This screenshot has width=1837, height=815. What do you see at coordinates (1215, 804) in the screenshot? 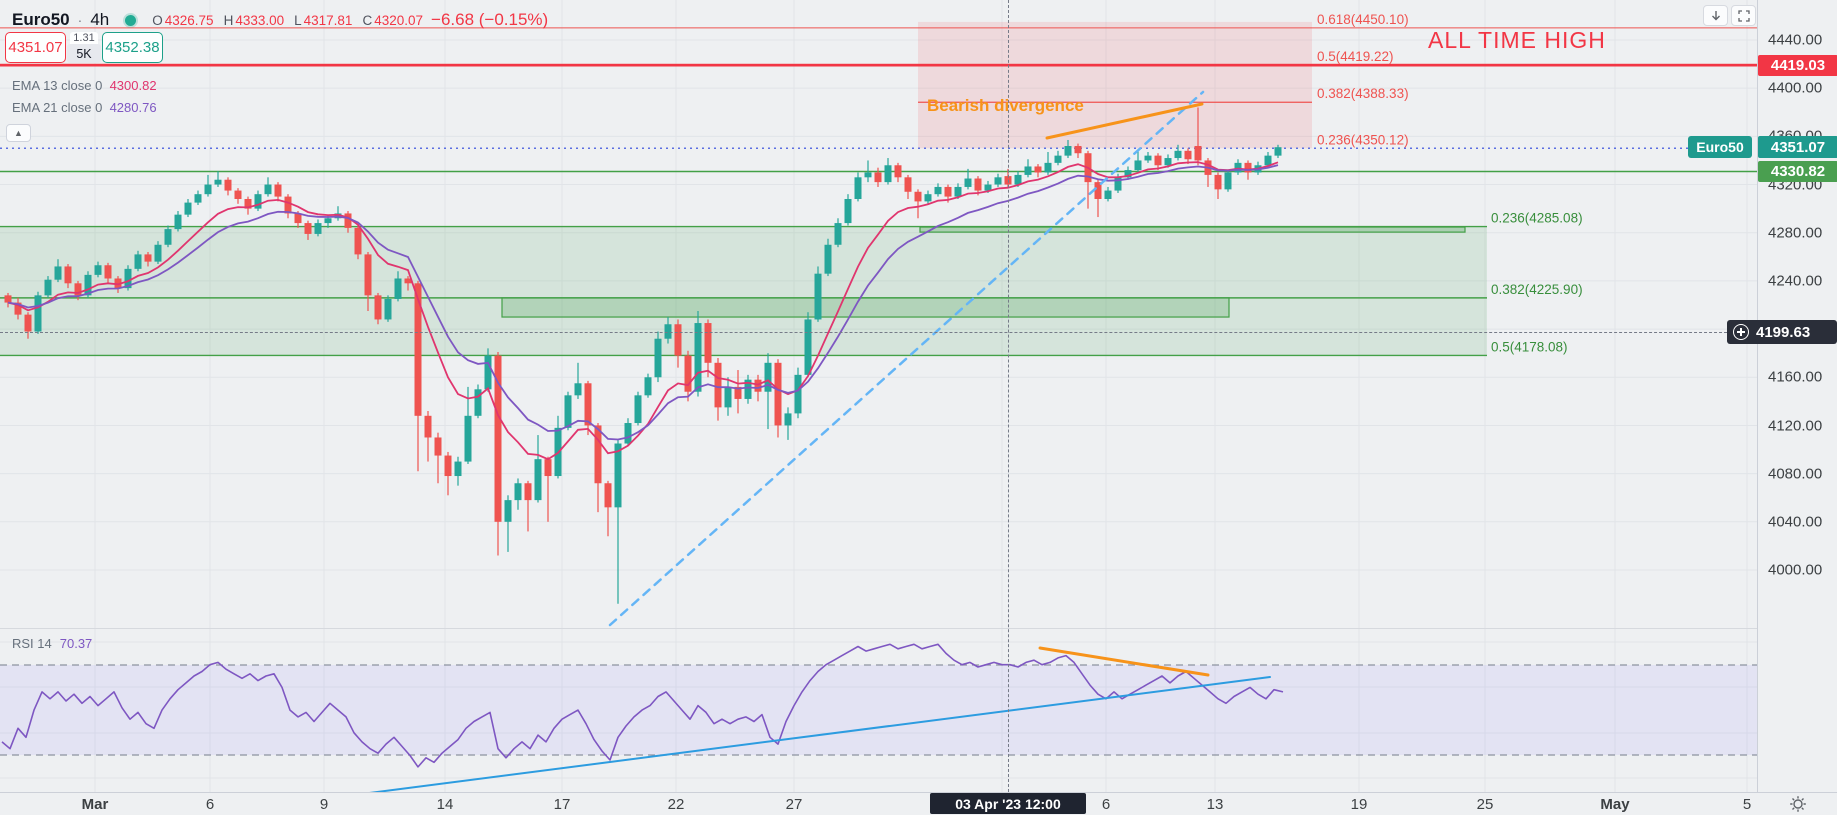
I see `time-tick: 13` at bounding box center [1215, 804].